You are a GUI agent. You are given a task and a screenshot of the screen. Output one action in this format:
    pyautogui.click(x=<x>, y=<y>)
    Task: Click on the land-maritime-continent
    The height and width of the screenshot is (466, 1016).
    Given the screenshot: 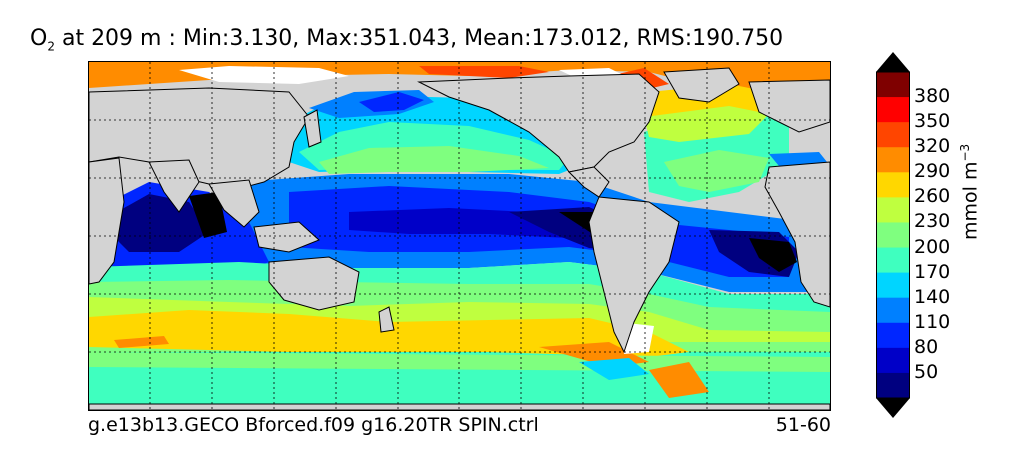 What is the action you would take?
    pyautogui.click(x=286, y=237)
    